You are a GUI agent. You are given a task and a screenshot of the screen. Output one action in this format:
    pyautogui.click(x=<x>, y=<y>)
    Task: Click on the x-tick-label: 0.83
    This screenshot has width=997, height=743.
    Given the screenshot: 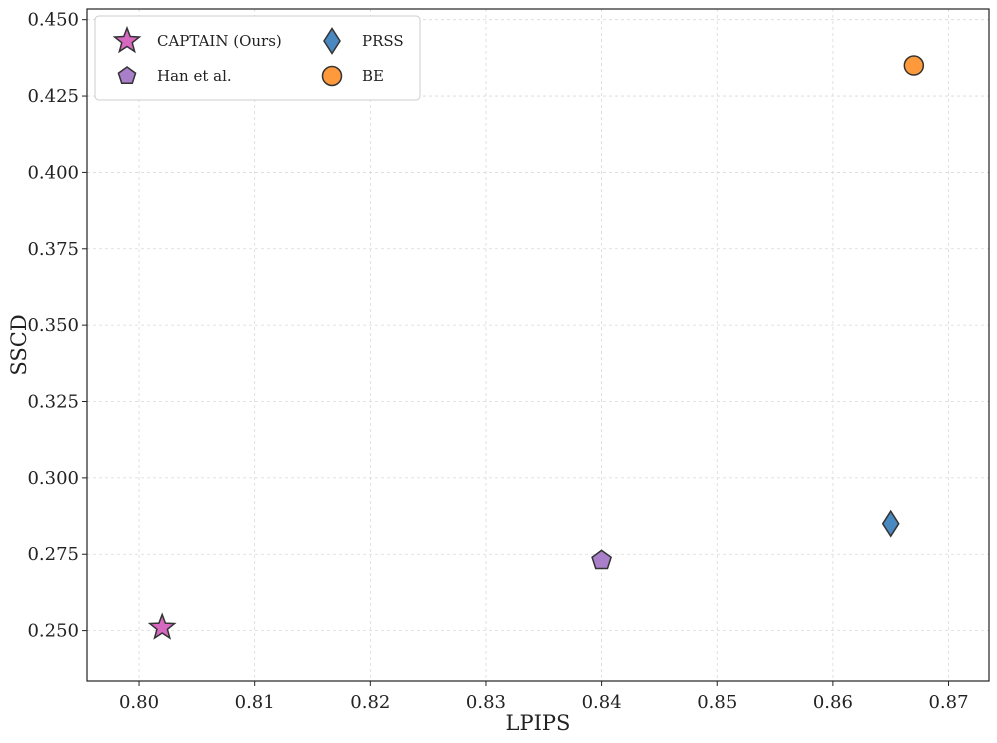 What is the action you would take?
    pyautogui.click(x=486, y=702)
    